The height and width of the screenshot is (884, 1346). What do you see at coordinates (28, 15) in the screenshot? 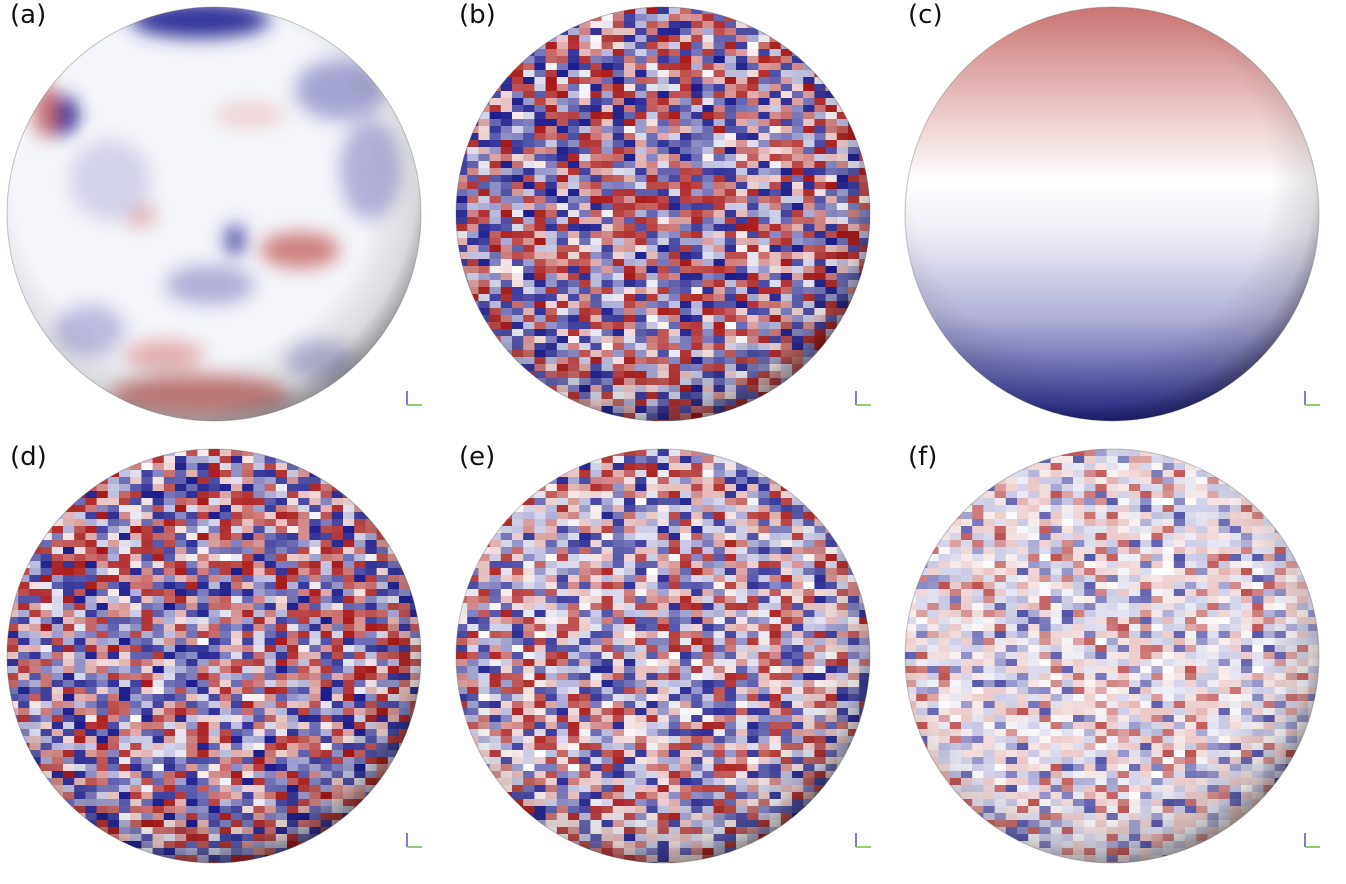
I see `panel-label-a: (a)` at bounding box center [28, 15].